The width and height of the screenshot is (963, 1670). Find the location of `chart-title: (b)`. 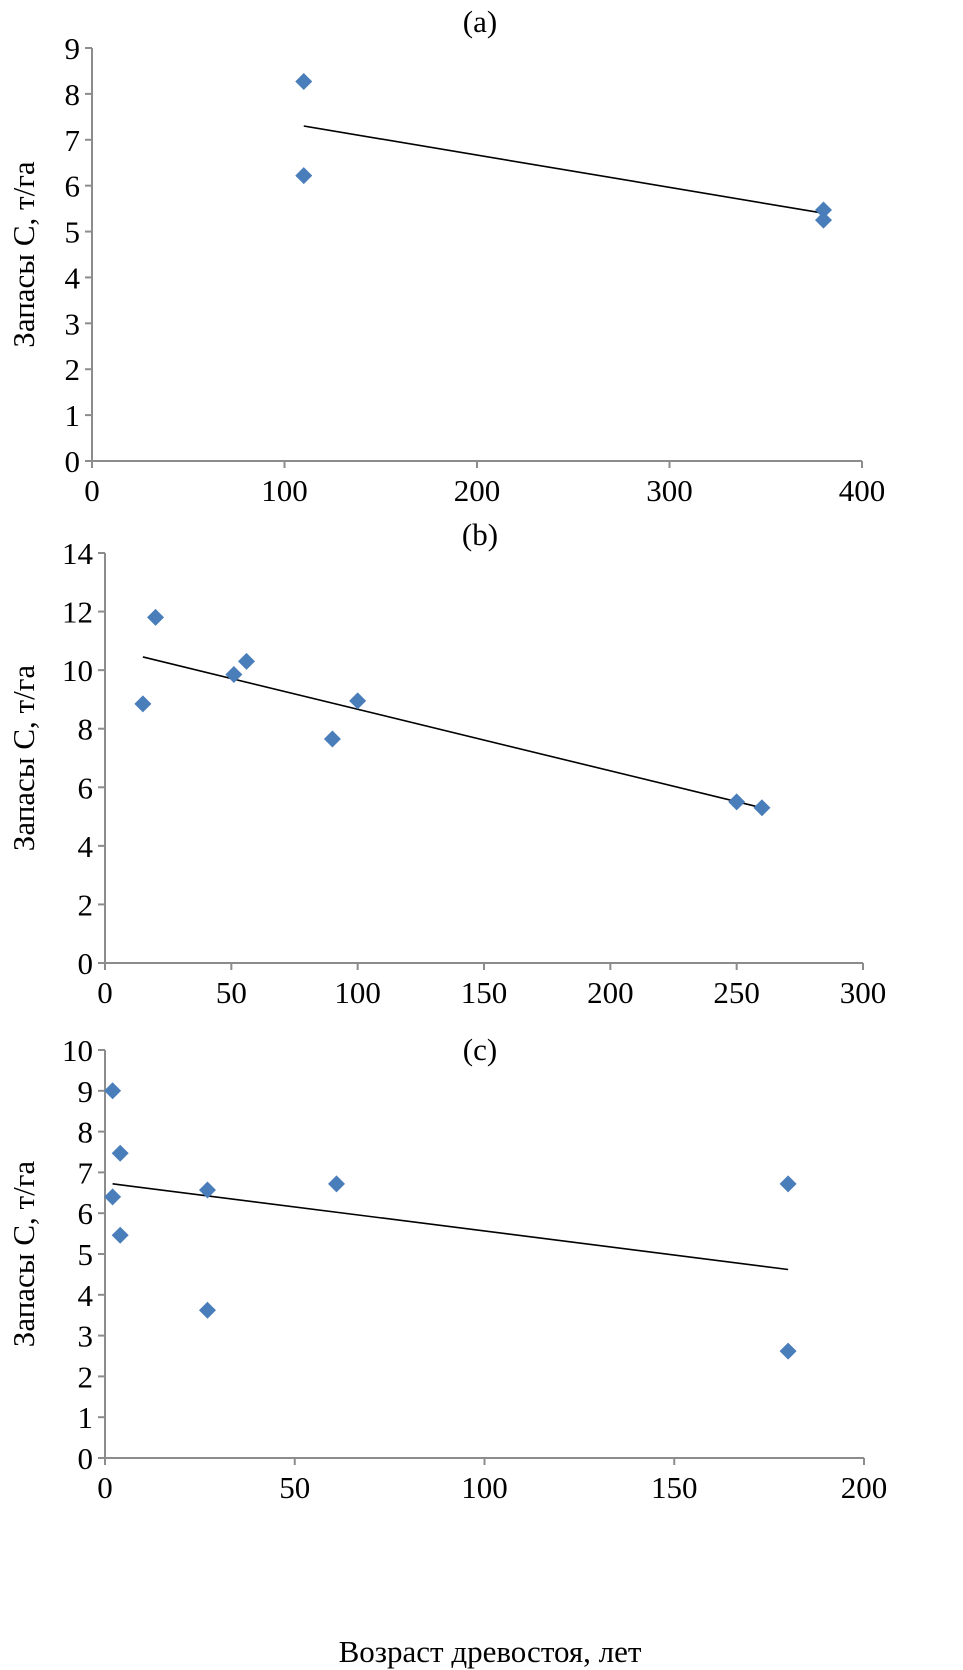

chart-title: (b) is located at coordinates (480, 534).